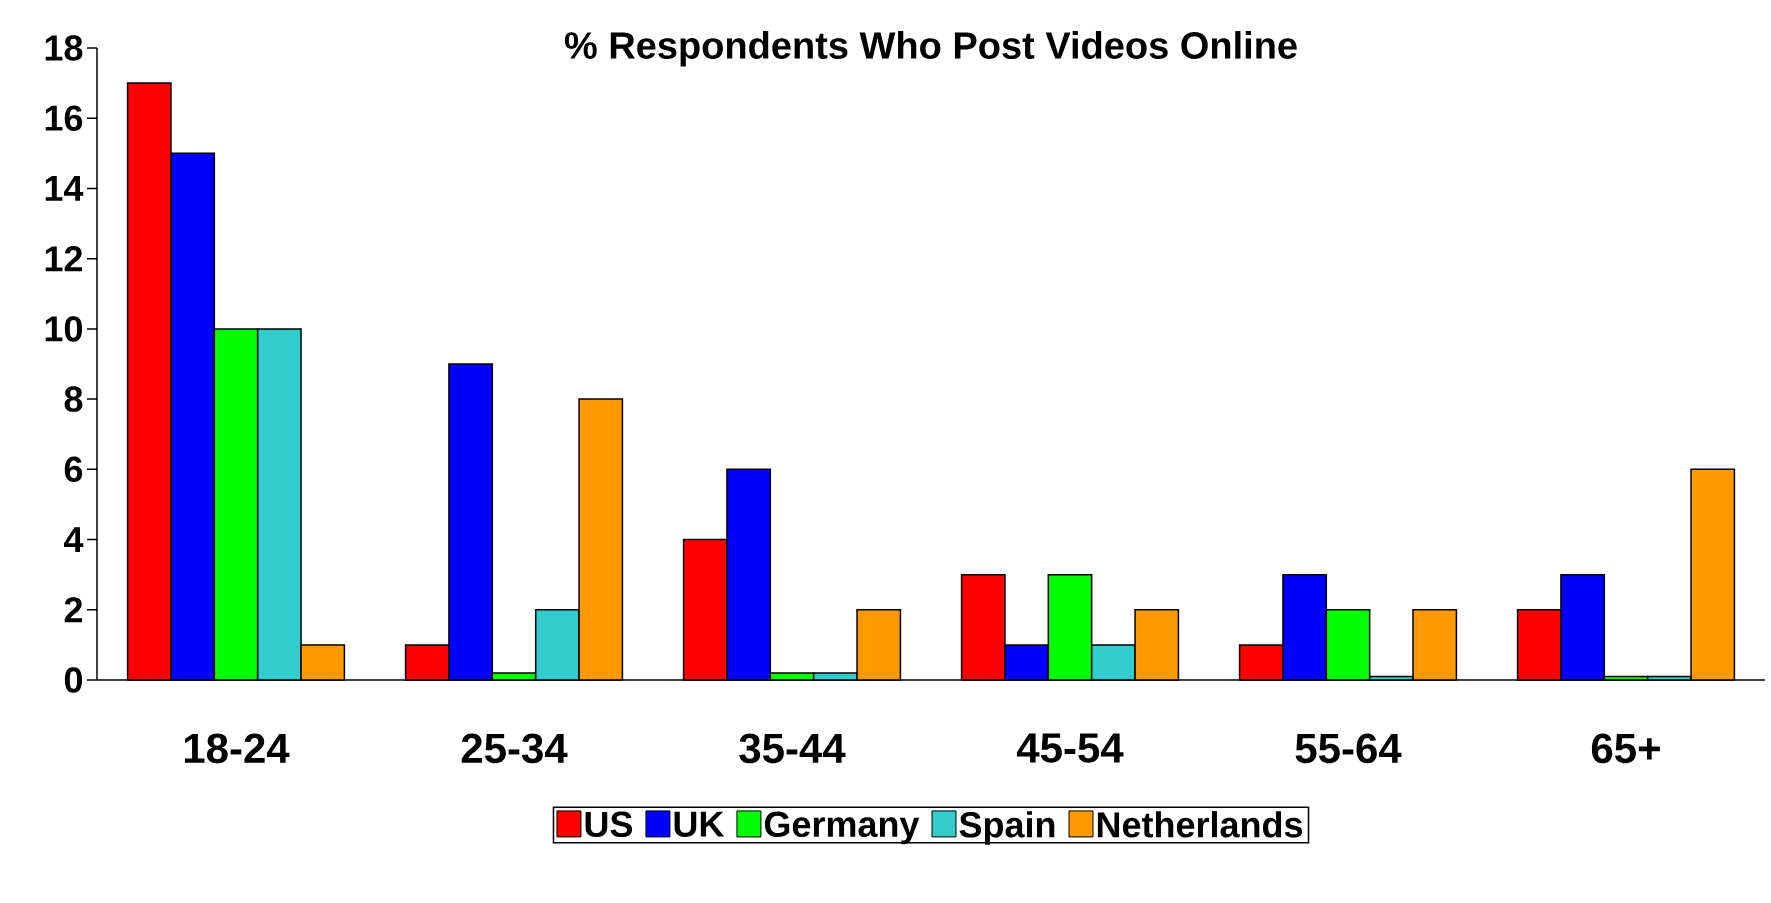 This screenshot has height=903, width=1771. Describe the element at coordinates (237, 748) in the screenshot. I see `x-tick-label: 18-24` at that location.